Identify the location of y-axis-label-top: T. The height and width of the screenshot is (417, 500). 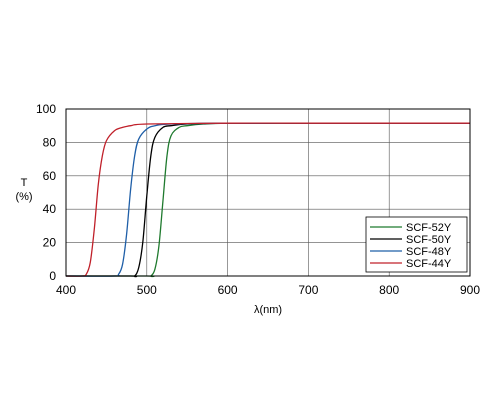
(24, 183).